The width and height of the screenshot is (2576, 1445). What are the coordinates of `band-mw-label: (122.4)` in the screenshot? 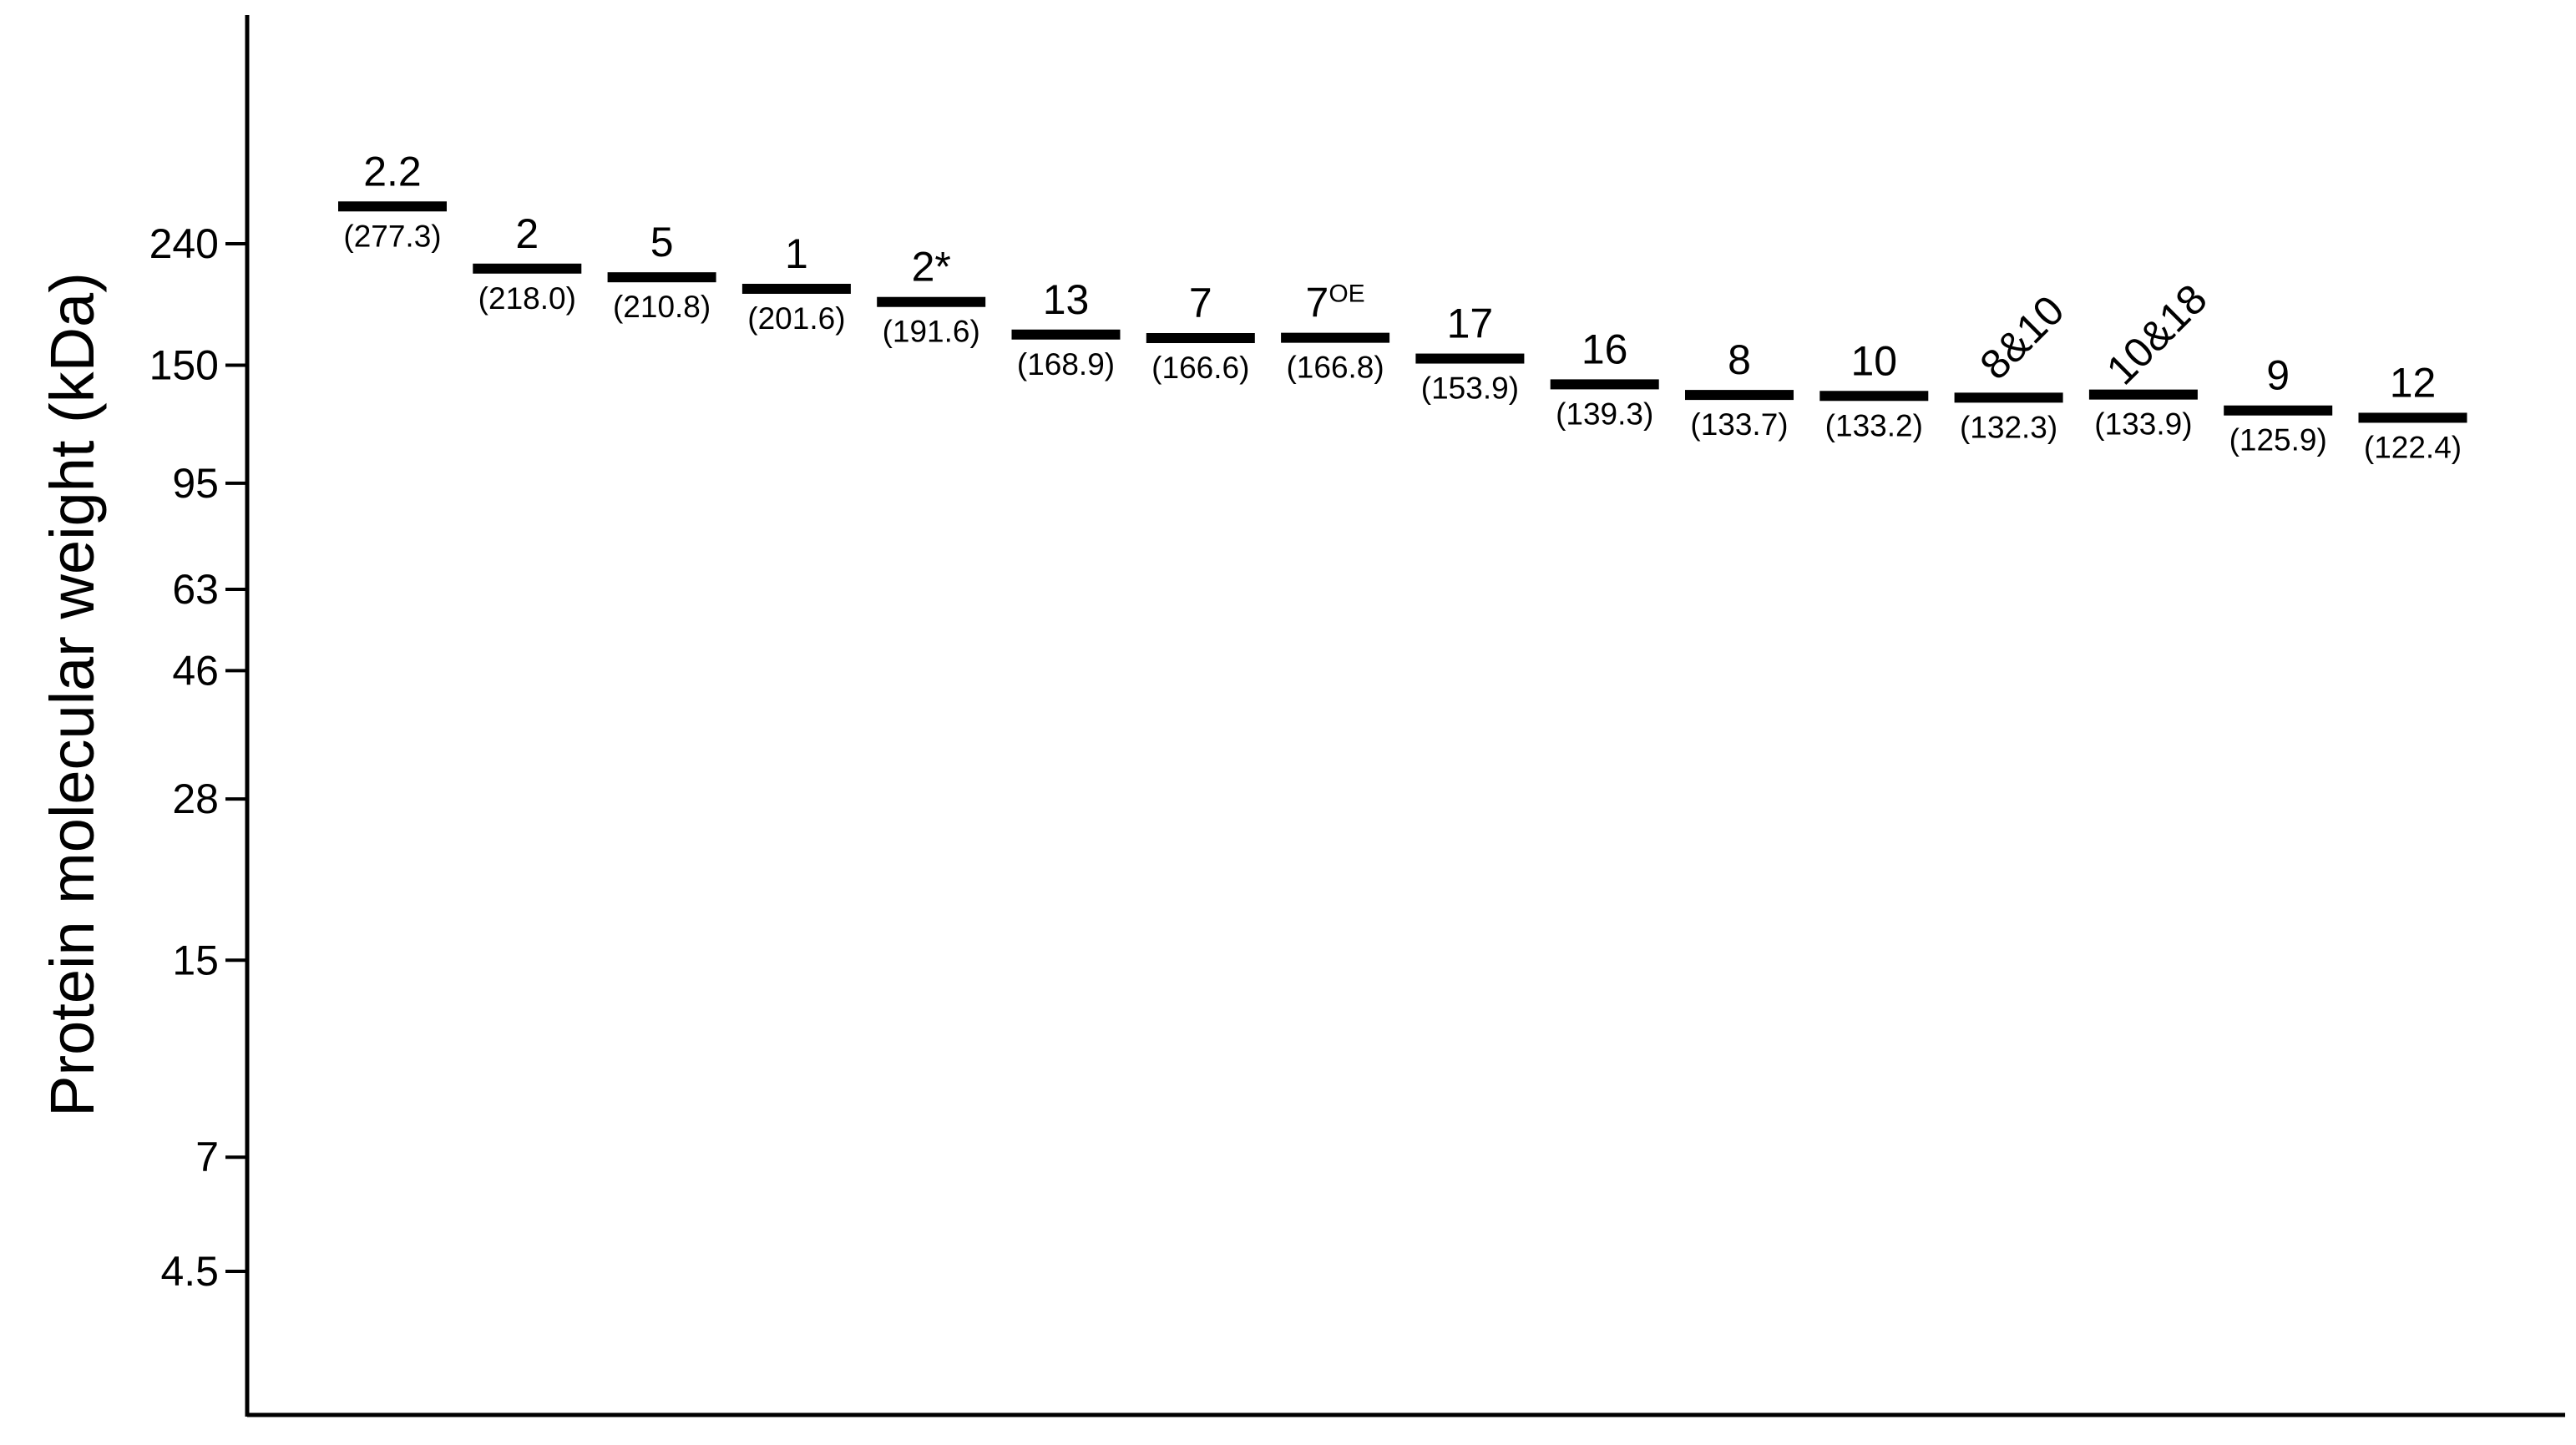 It's located at (2413, 447).